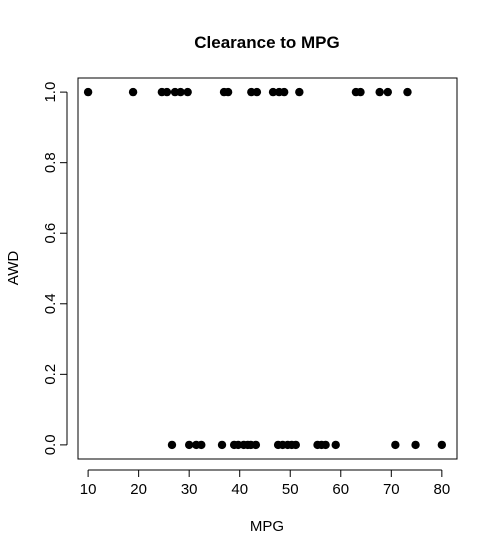  Describe the element at coordinates (55, 268) in the screenshot. I see `y-axis: 0.0 0.2 0.4 0.6 0.8 1.0` at that location.